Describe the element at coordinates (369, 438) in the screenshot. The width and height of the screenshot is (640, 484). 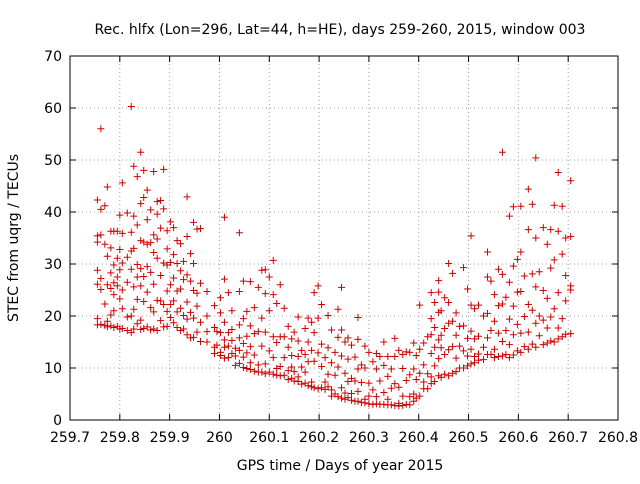
I see `x-tick-label: 260.3` at that location.